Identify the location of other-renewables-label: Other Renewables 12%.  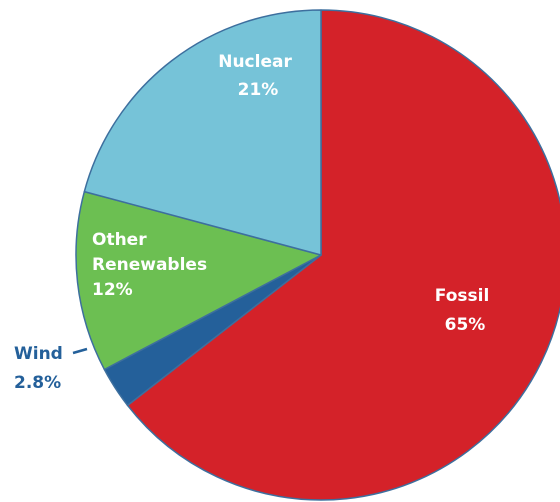
(152, 265).